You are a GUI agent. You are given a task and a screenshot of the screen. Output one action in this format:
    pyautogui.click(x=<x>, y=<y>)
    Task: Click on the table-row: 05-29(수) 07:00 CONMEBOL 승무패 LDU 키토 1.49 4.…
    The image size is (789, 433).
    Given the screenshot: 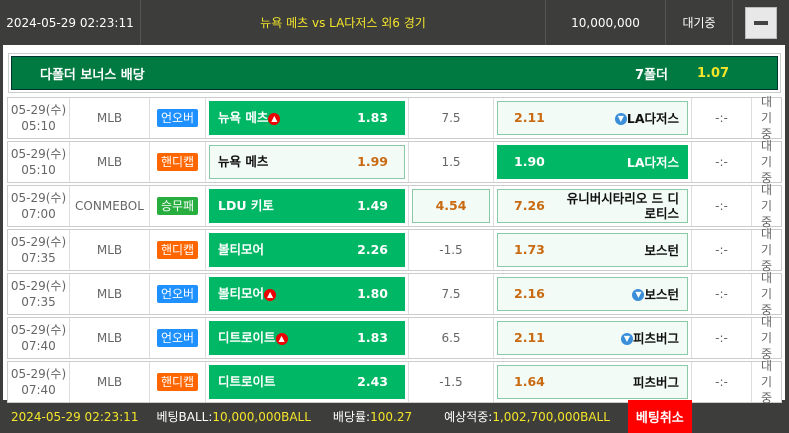 What is the action you would take?
    pyautogui.click(x=394, y=206)
    